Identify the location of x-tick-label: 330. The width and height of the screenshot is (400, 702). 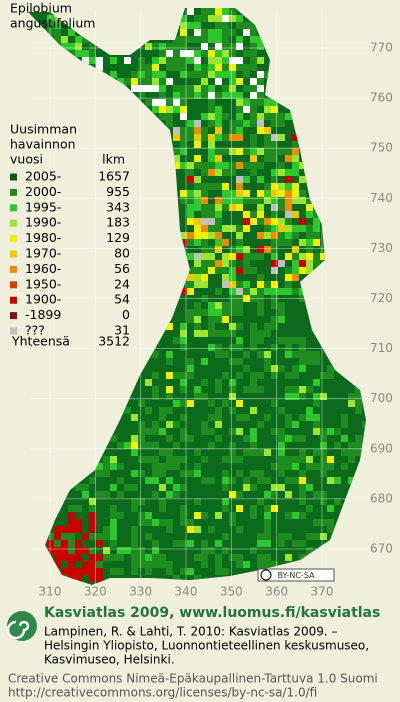
(140, 592).